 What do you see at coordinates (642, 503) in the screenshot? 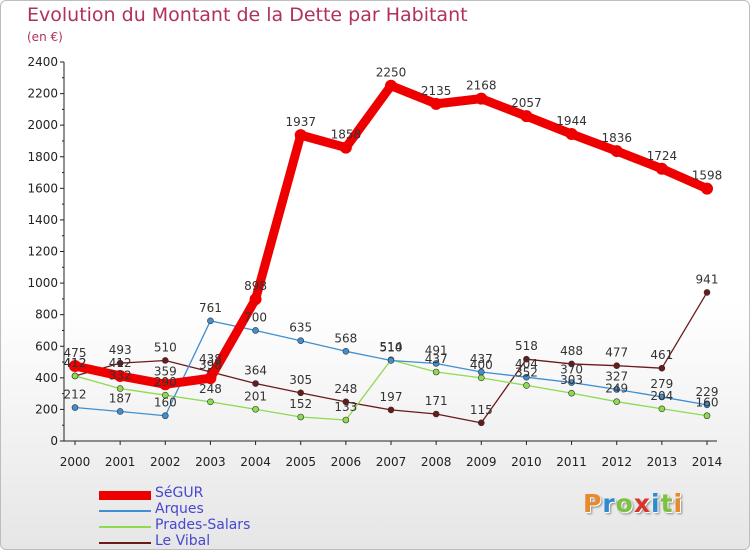
I see `logo-letter: x` at bounding box center [642, 503].